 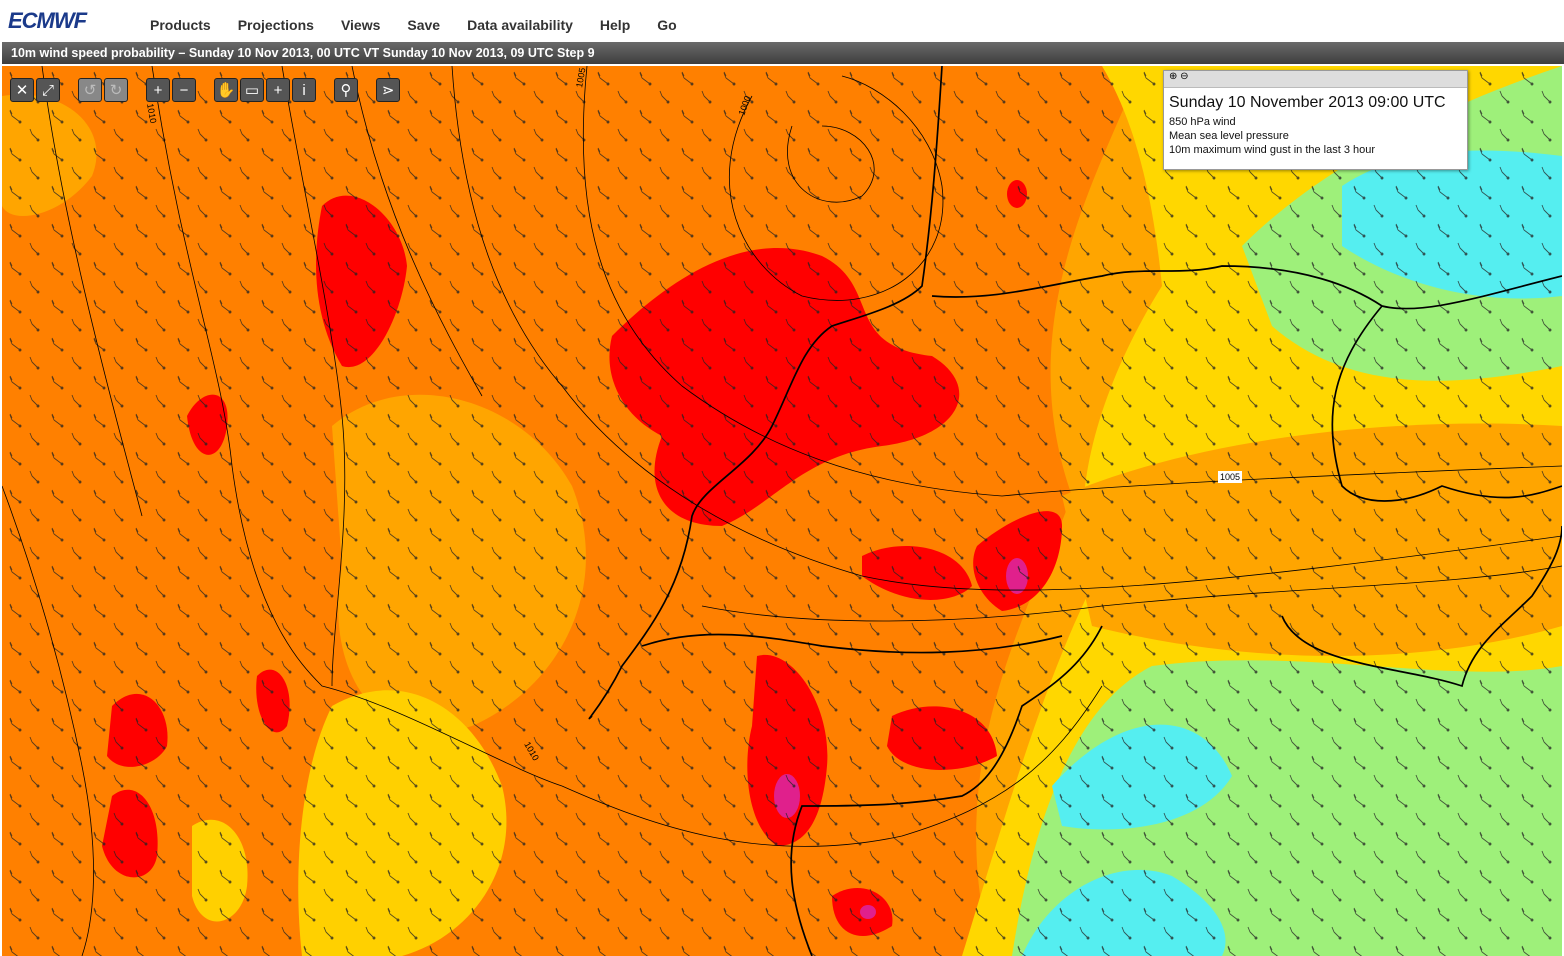 I want to click on legend-header: ⊕ ⊖, so click(x=1315, y=79).